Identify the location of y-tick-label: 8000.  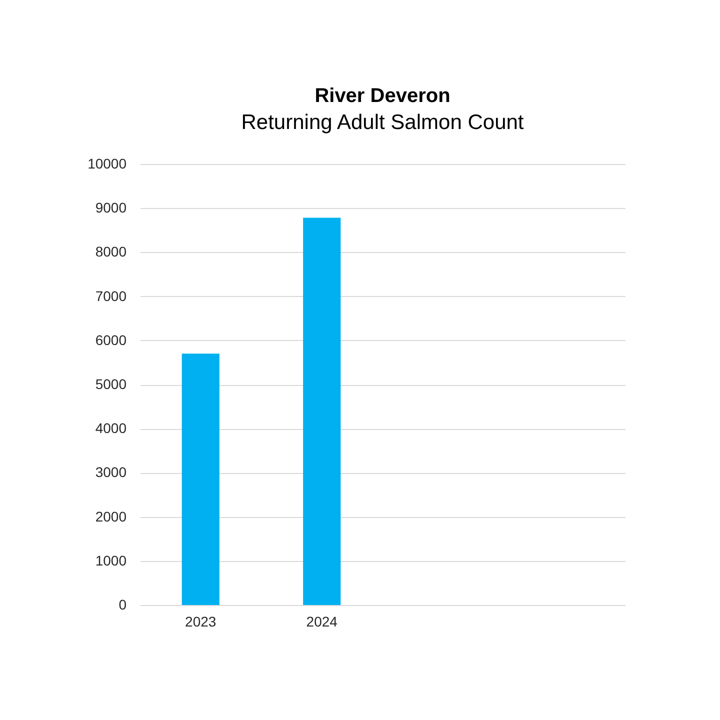
(111, 252).